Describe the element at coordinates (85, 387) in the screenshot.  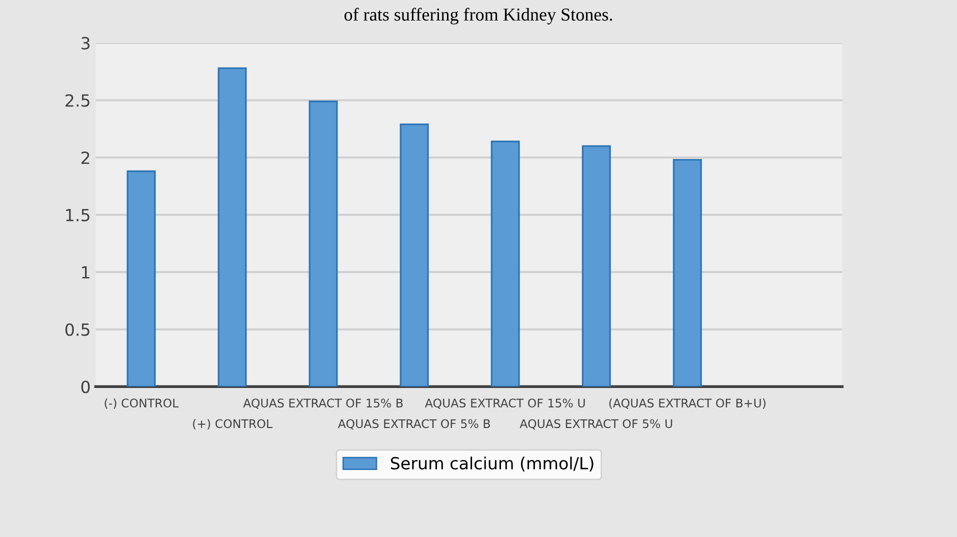
I see `y-tick-label: 0` at that location.